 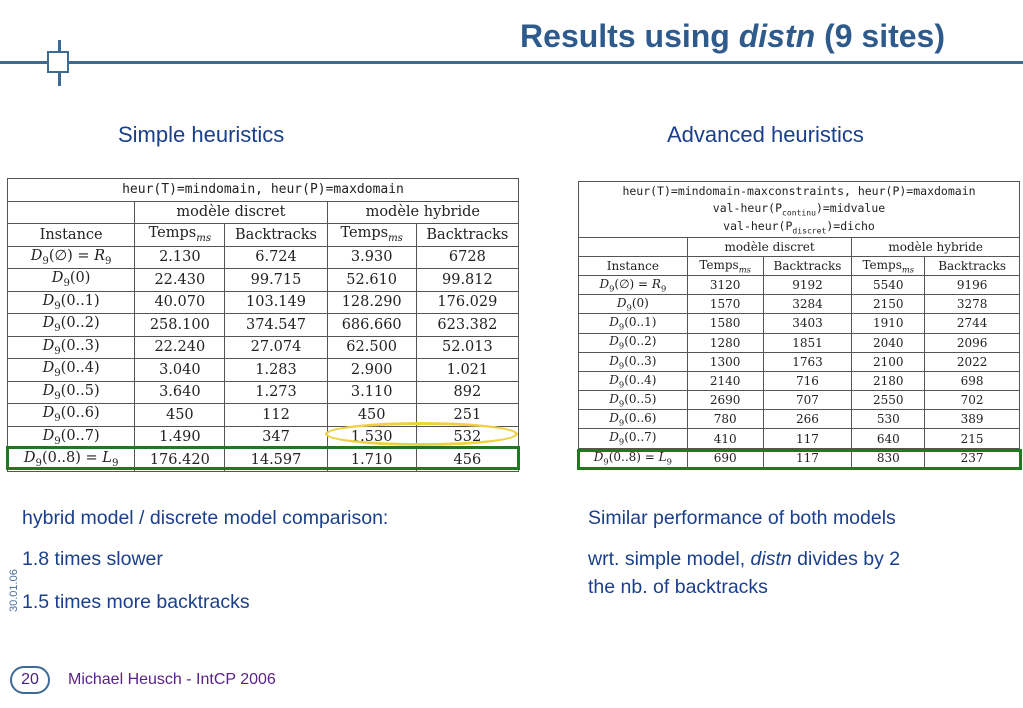 What do you see at coordinates (888, 285) in the screenshot?
I see `temps-hybrid-cell: 5540` at bounding box center [888, 285].